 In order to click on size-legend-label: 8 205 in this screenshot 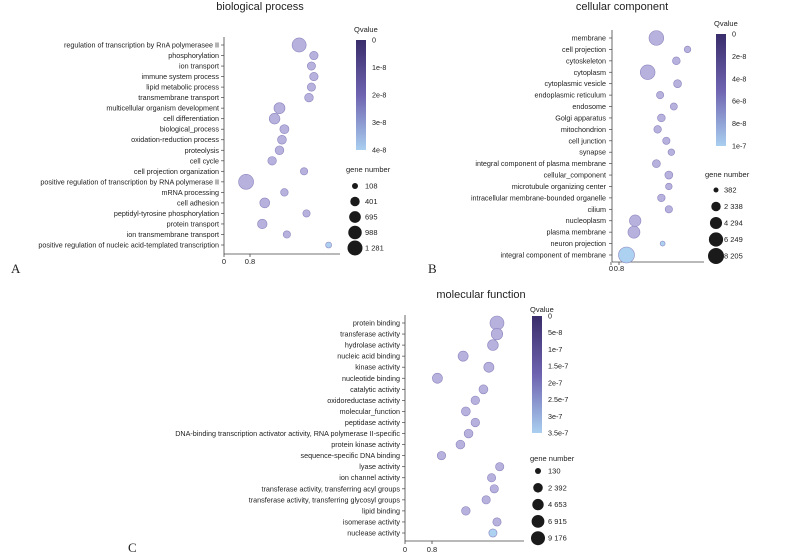, I will do `click(733, 256)`.